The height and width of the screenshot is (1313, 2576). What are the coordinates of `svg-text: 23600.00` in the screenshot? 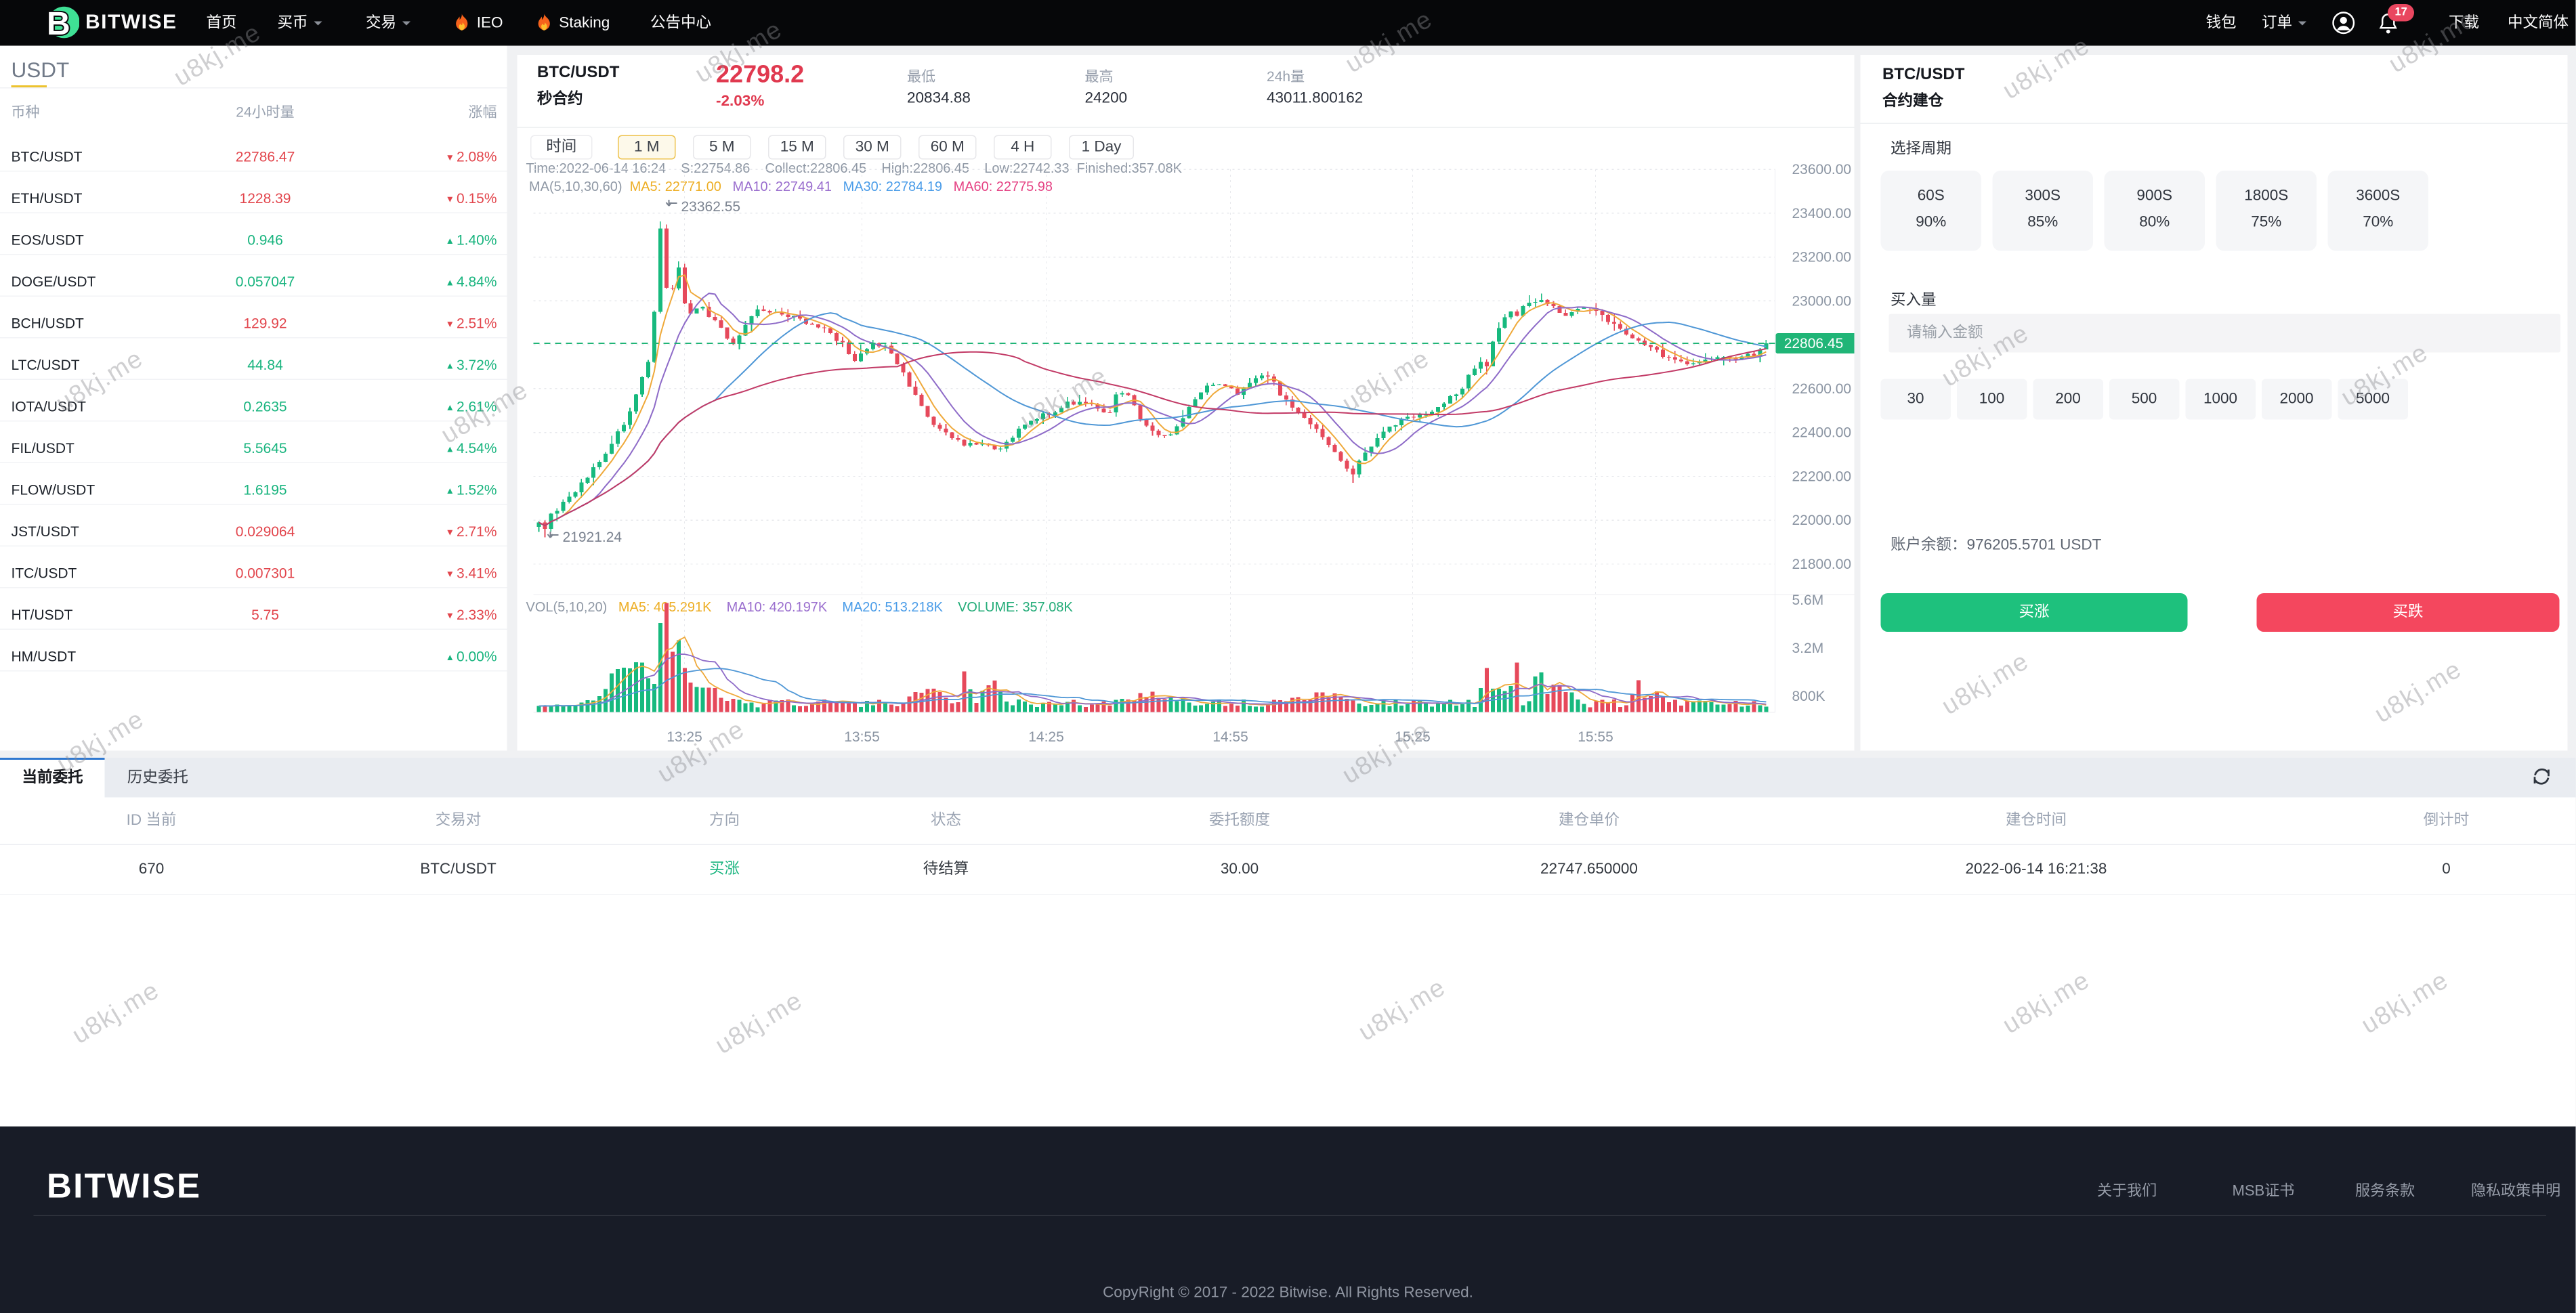 It's located at (1821, 169).